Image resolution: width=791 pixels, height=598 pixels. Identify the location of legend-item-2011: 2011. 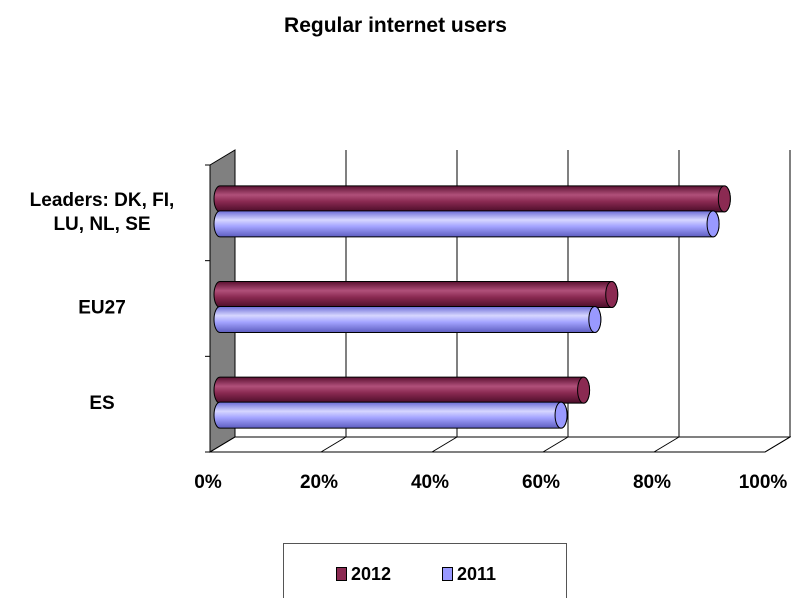
(469, 574).